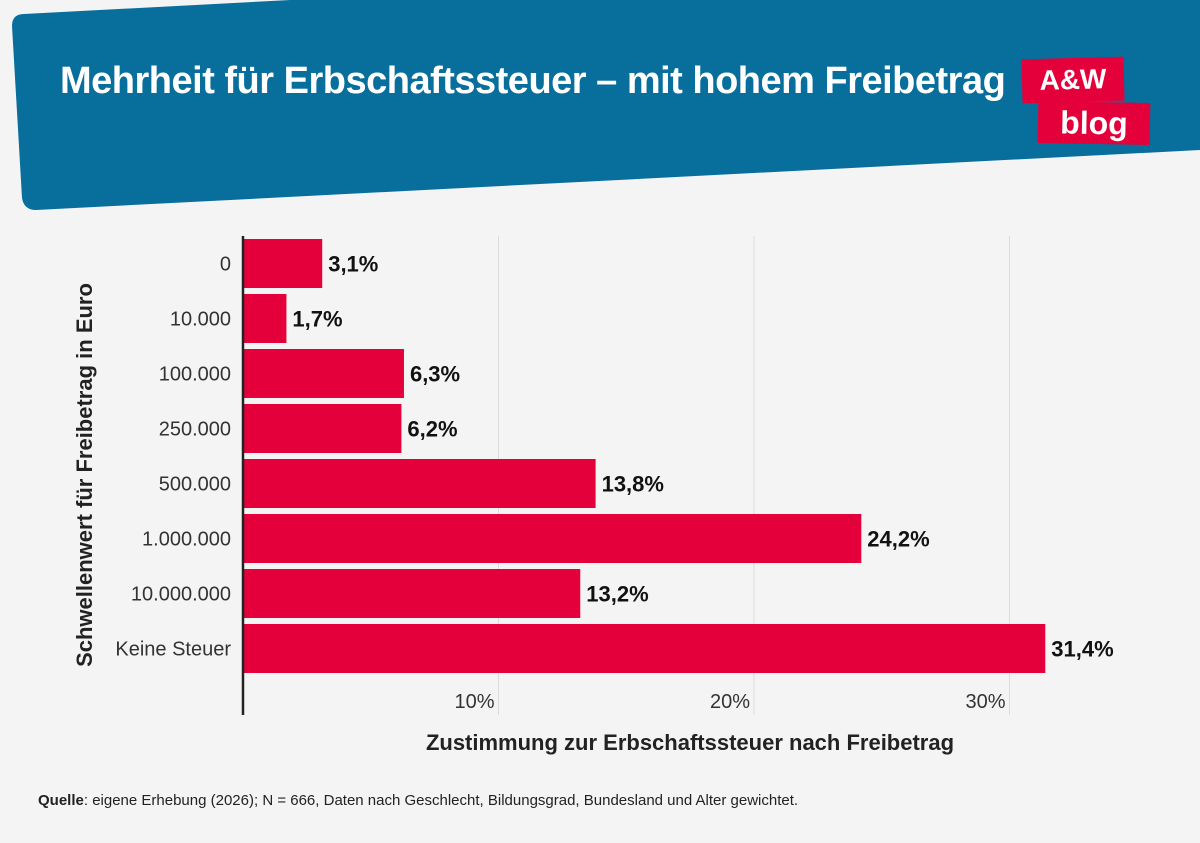 The image size is (1200, 843). What do you see at coordinates (61, 800) in the screenshot?
I see `source-label: Quelle` at bounding box center [61, 800].